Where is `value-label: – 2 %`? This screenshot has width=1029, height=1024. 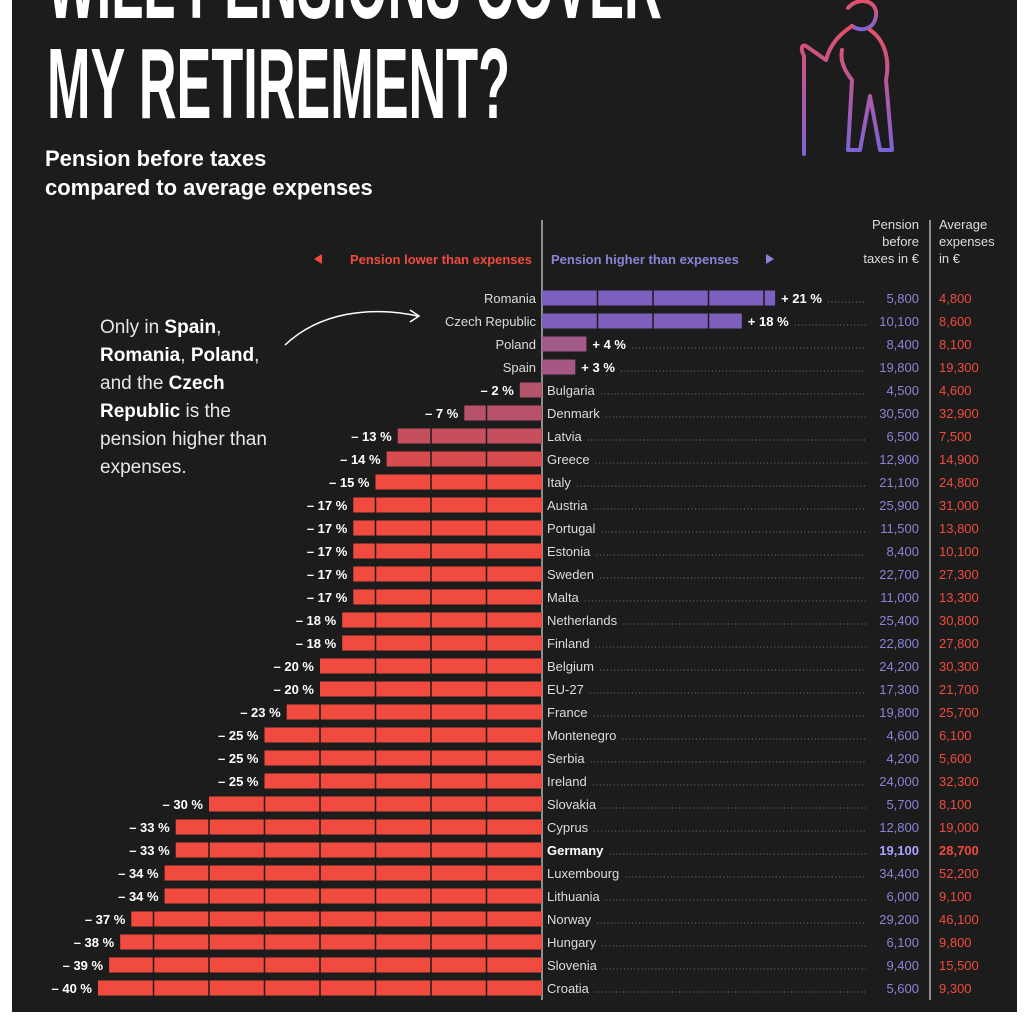 value-label: – 2 % is located at coordinates (498, 390).